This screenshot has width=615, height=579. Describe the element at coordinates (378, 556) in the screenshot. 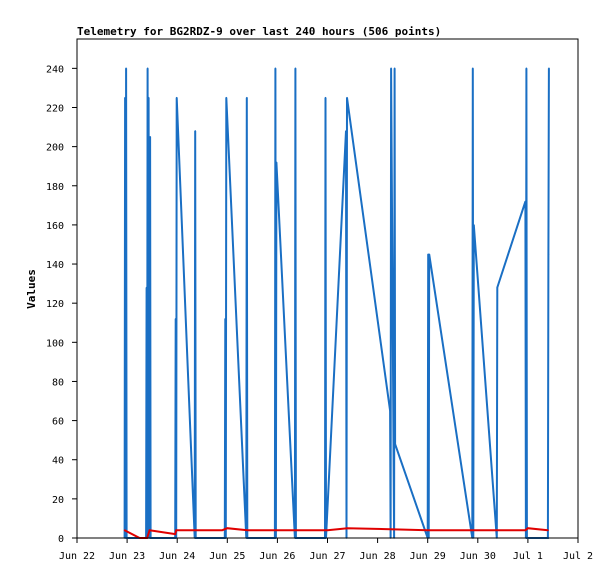

I see `x-tick-label: Jun 28` at that location.